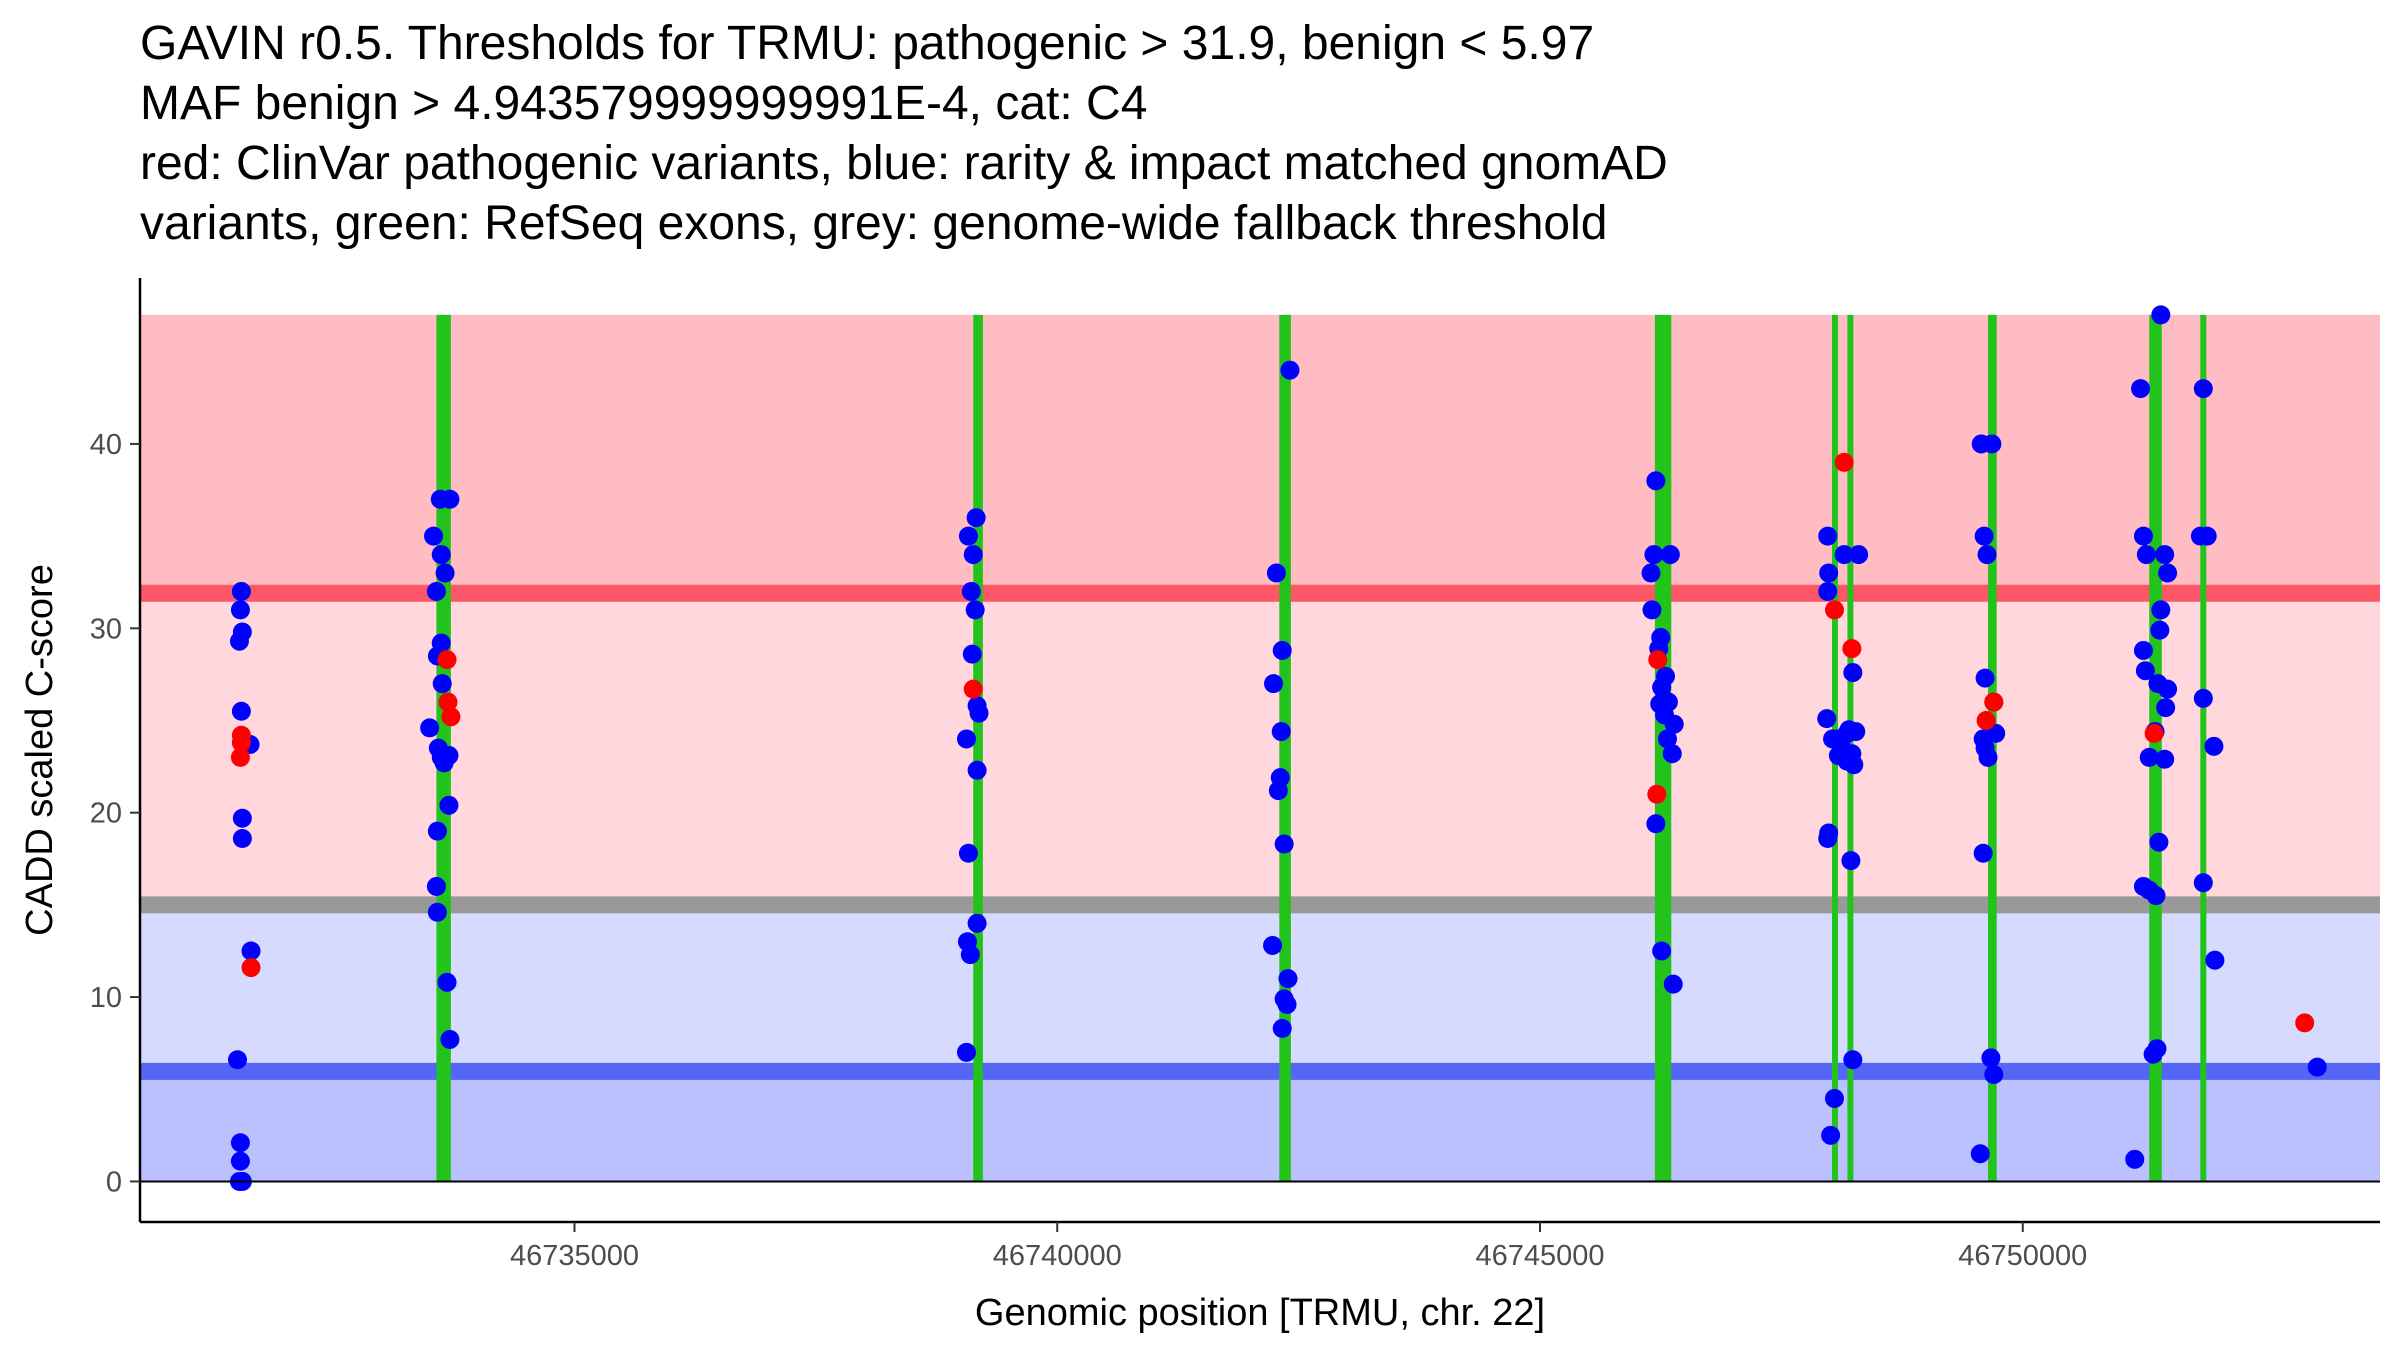  Describe the element at coordinates (1260, 1313) in the screenshot. I see `x-axis-title: Genomic position [TRMU, chr. 22]` at that location.